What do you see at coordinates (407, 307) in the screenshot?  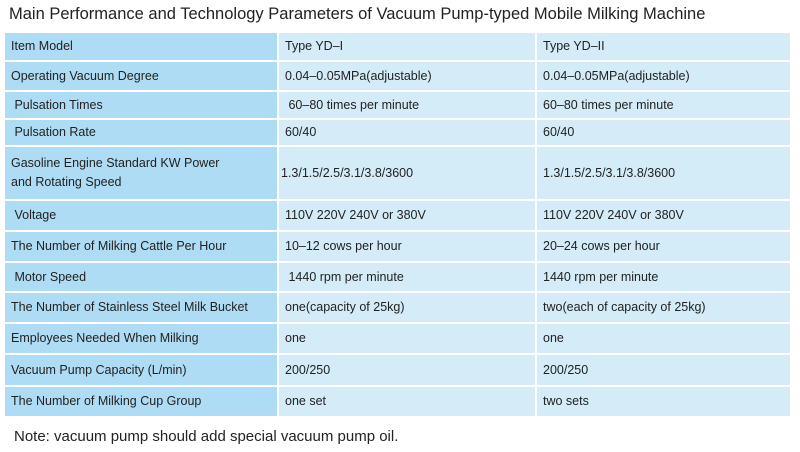 I see `yd1-value: one(capacity of 25kg)` at bounding box center [407, 307].